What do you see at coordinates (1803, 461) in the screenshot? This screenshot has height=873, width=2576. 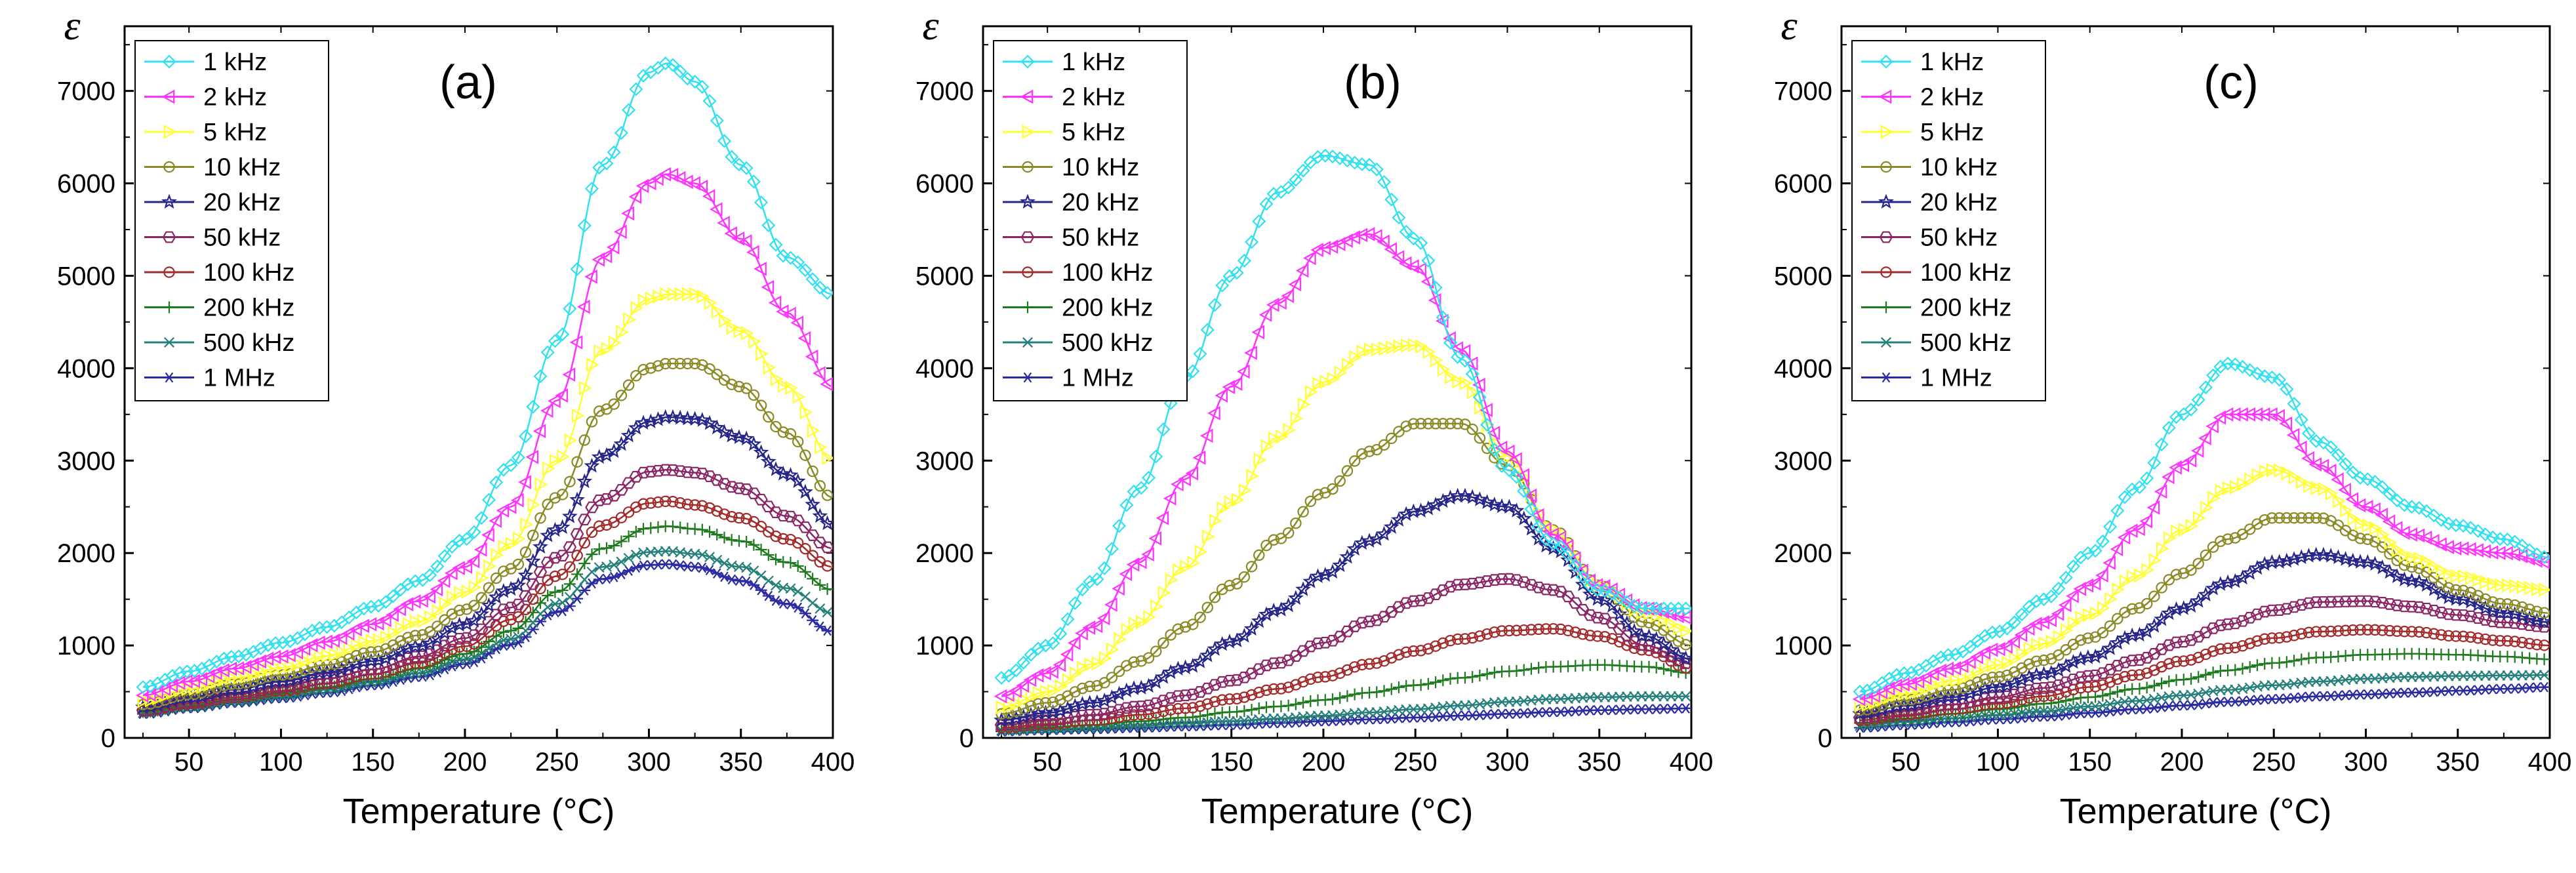 I see `y-tick-label: 3000` at bounding box center [1803, 461].